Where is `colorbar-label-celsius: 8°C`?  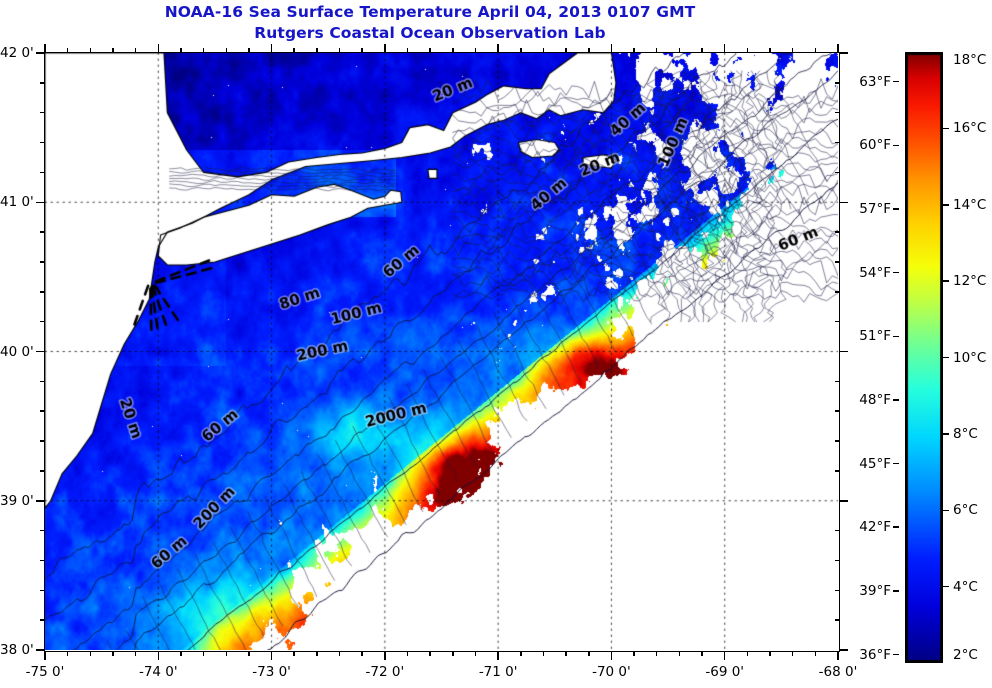
colorbar-label-celsius: 8°C is located at coordinates (965, 433).